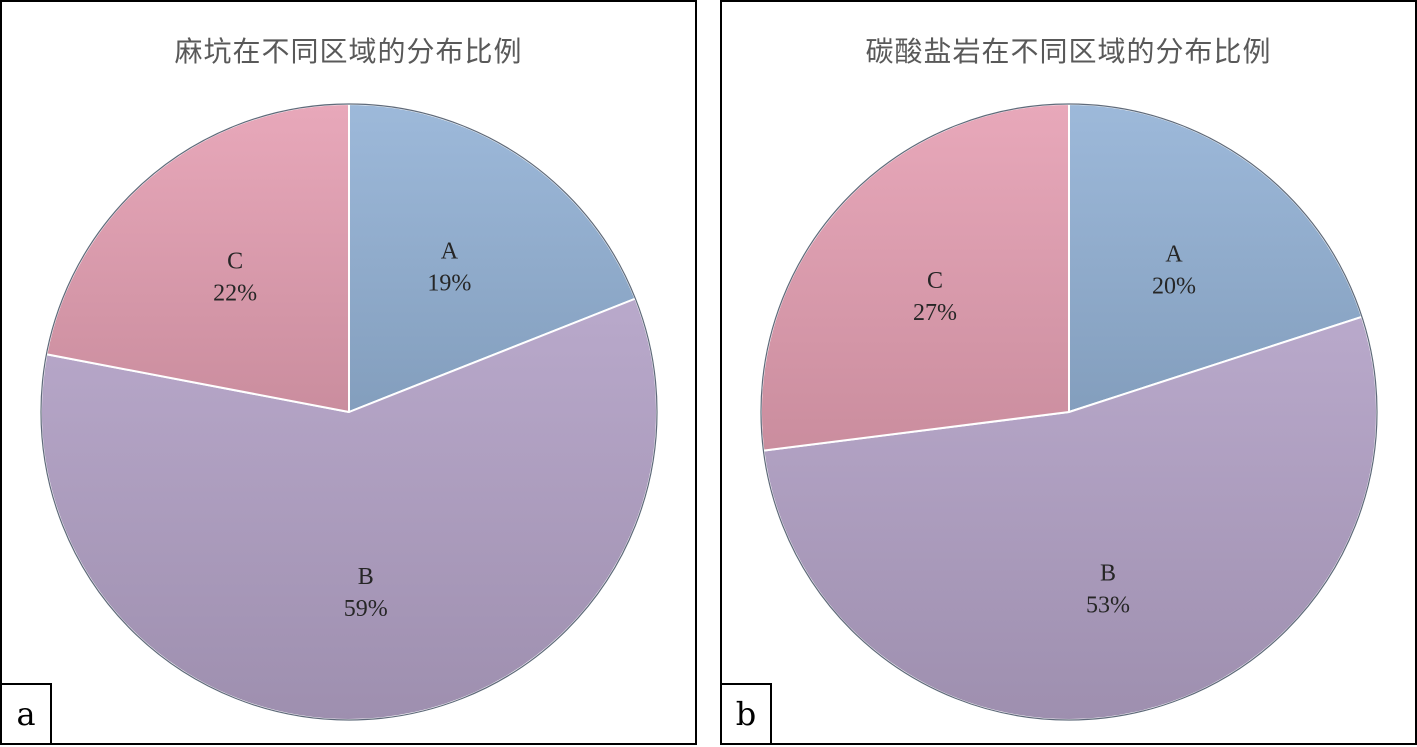 Image resolution: width=1417 pixels, height=747 pixels. I want to click on panel-label: b, so click(746, 714).